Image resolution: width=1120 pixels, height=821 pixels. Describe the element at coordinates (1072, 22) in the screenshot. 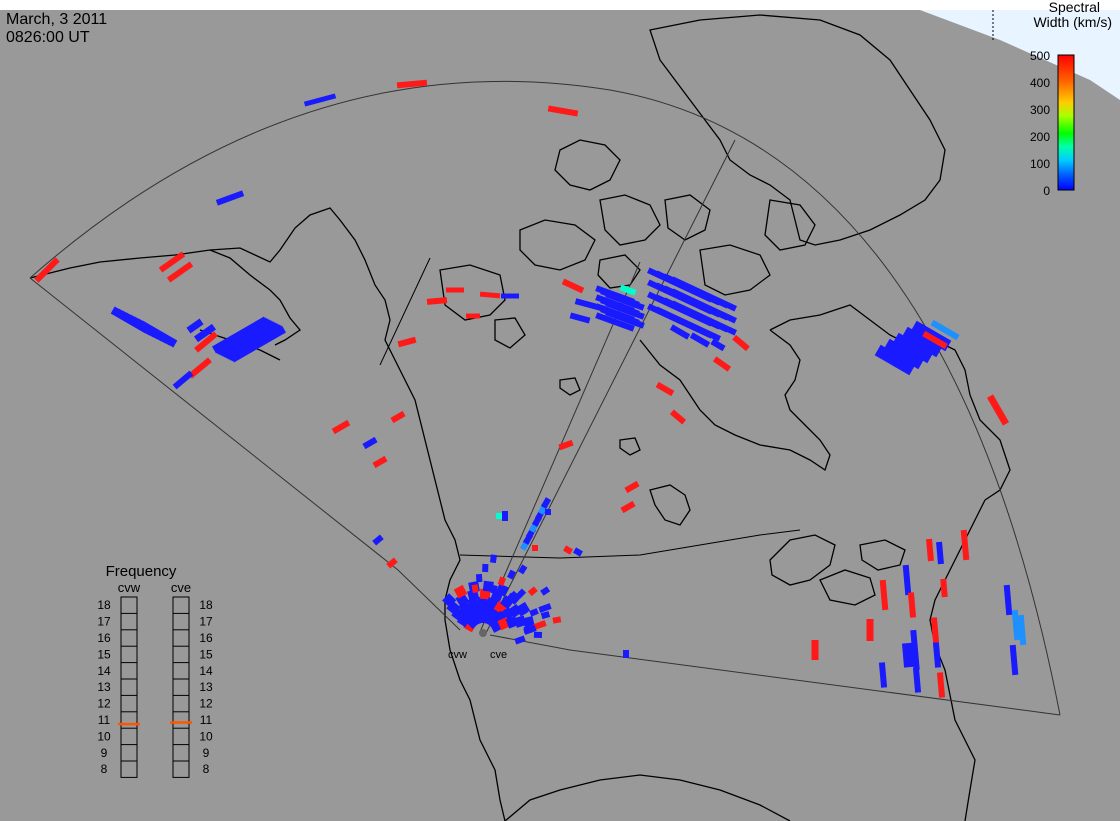

I see `colorbar-title-2: Width (km/s)` at that location.